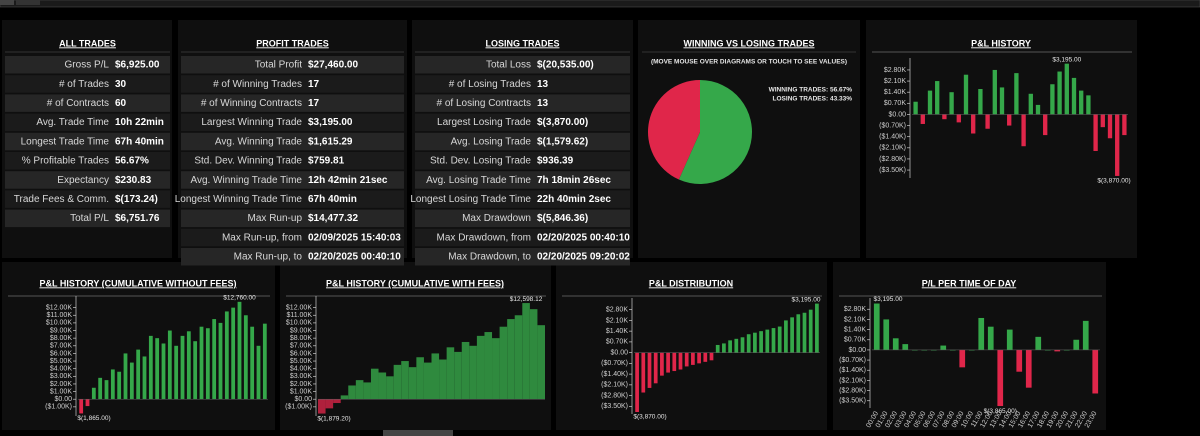  What do you see at coordinates (855, 319) in the screenshot?
I see `y-tick-label: $2.10K` at bounding box center [855, 319].